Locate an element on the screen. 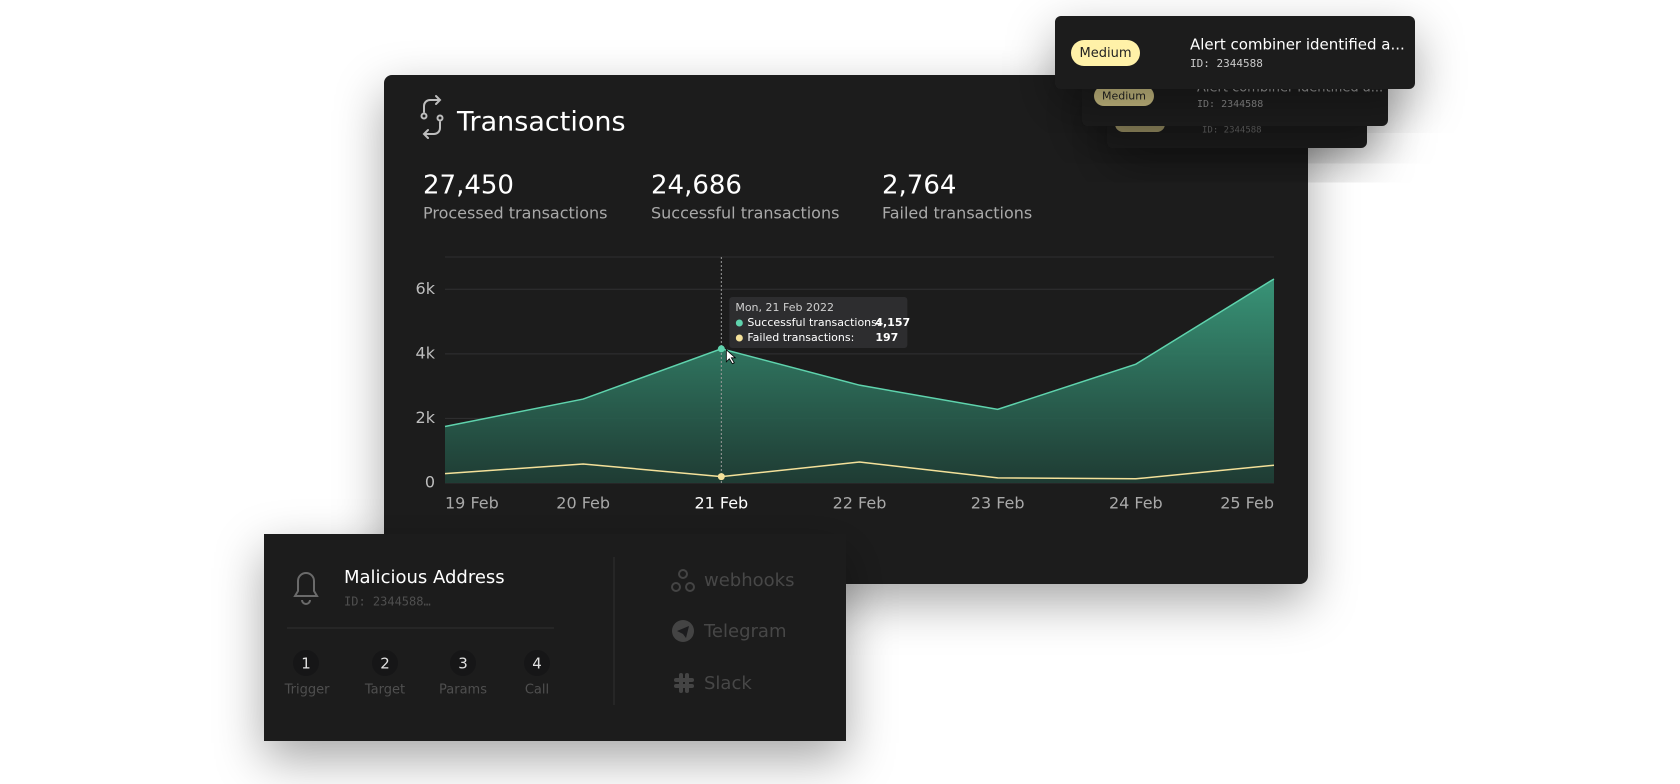 The width and height of the screenshot is (1680, 784). rule-title: Malicious Address is located at coordinates (424, 577).